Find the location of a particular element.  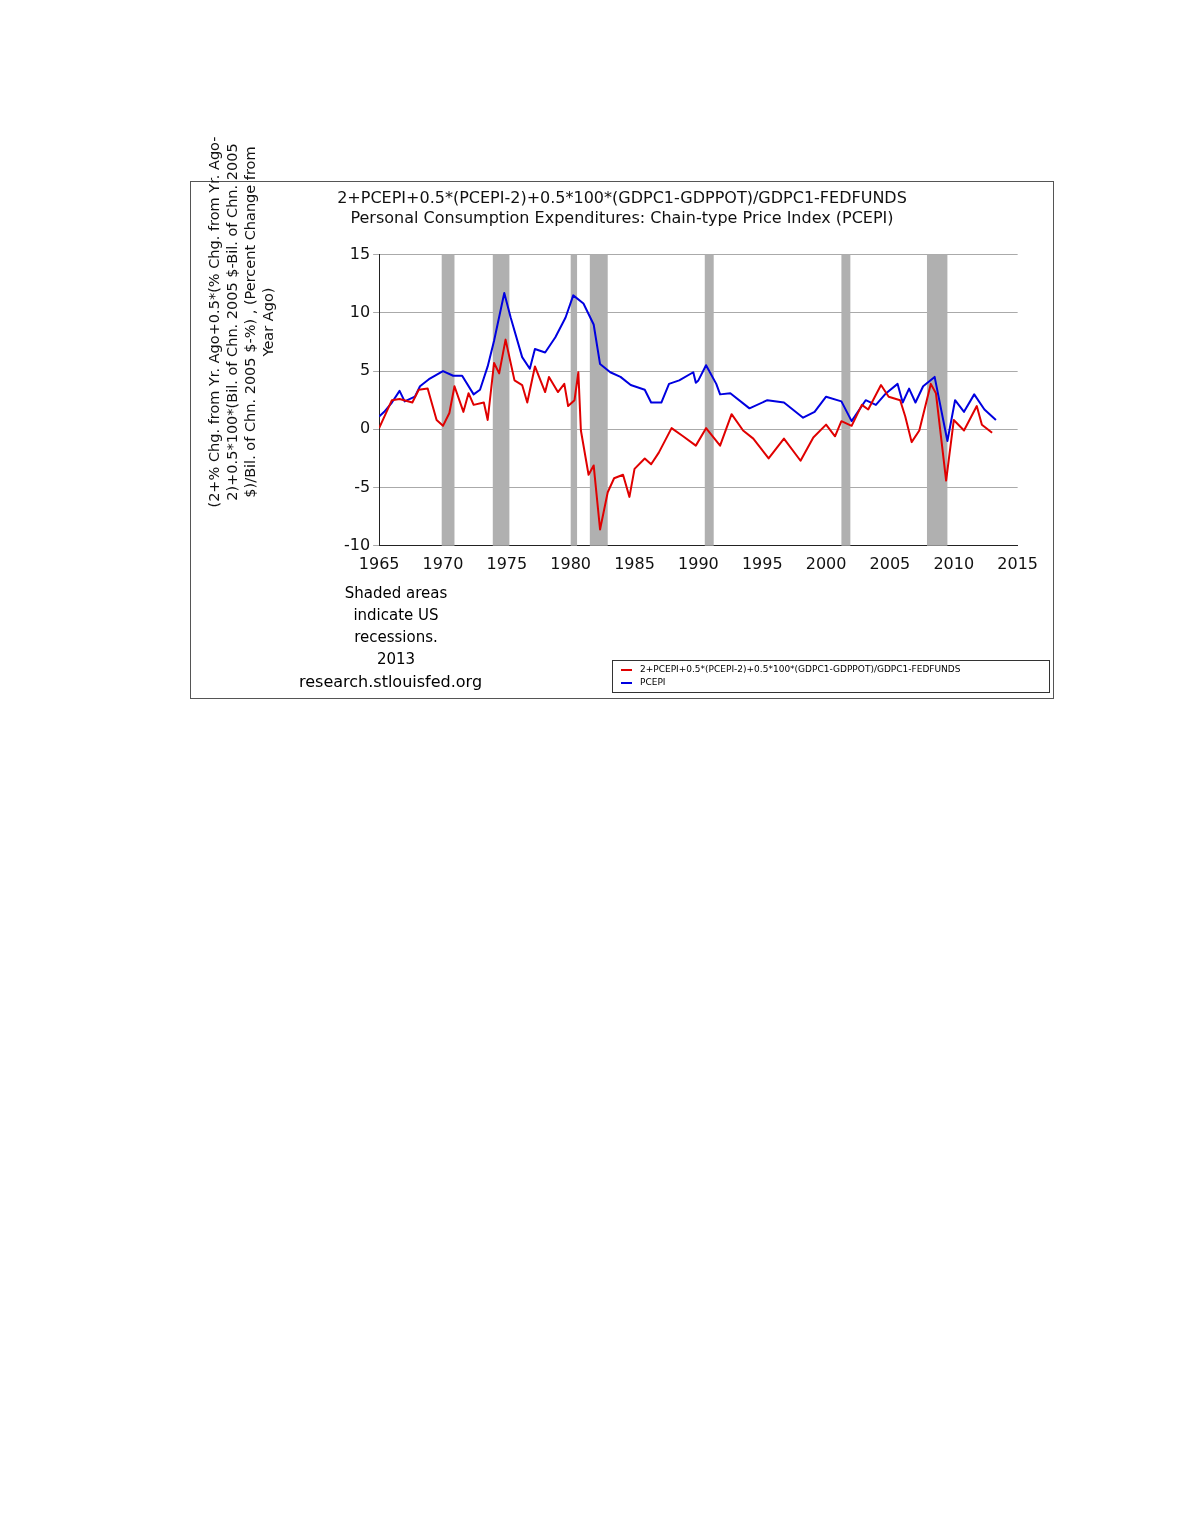

text: Shaded areas indicate US recessions. 2013 is located at coordinates (396, 626).